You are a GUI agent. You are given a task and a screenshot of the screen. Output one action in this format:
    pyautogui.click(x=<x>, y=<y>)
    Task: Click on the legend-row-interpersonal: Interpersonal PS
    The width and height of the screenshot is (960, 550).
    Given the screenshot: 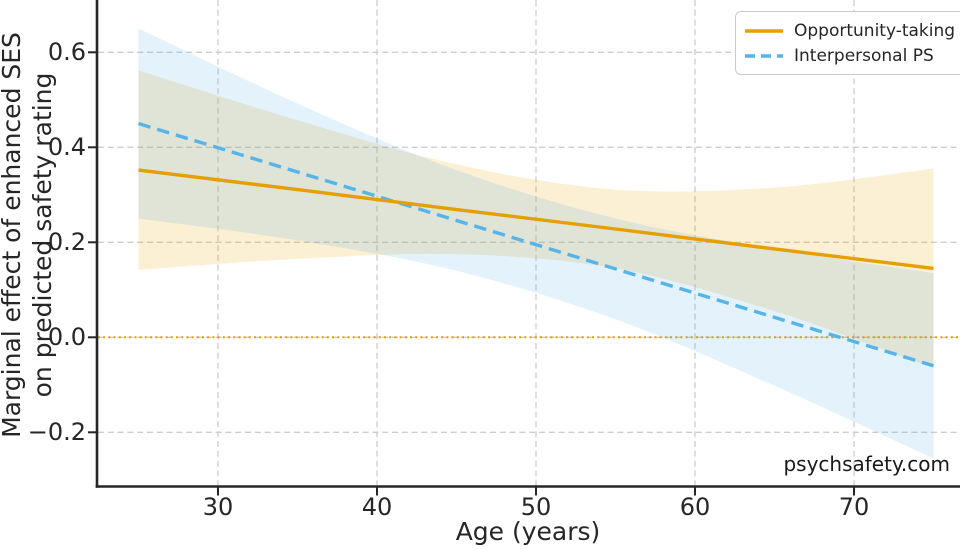 What is the action you would take?
    pyautogui.click(x=852, y=55)
    